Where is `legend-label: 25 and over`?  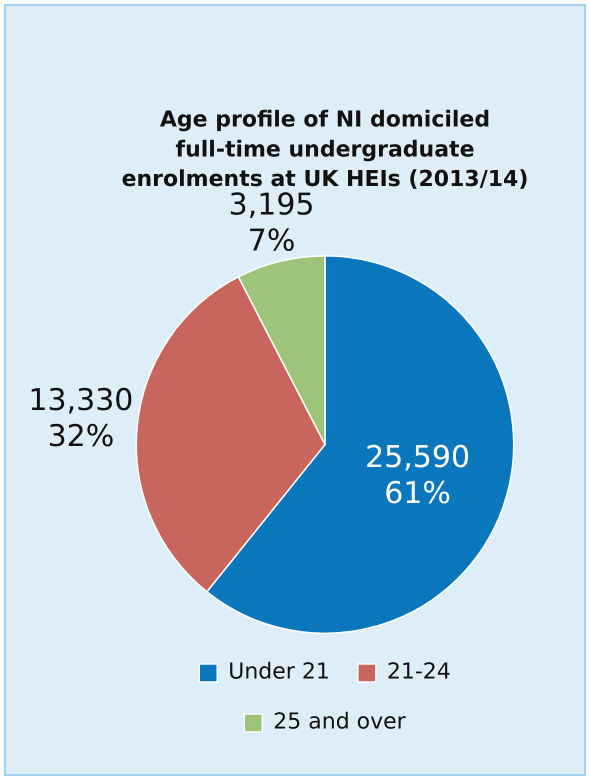 legend-label: 25 and over is located at coordinates (340, 722).